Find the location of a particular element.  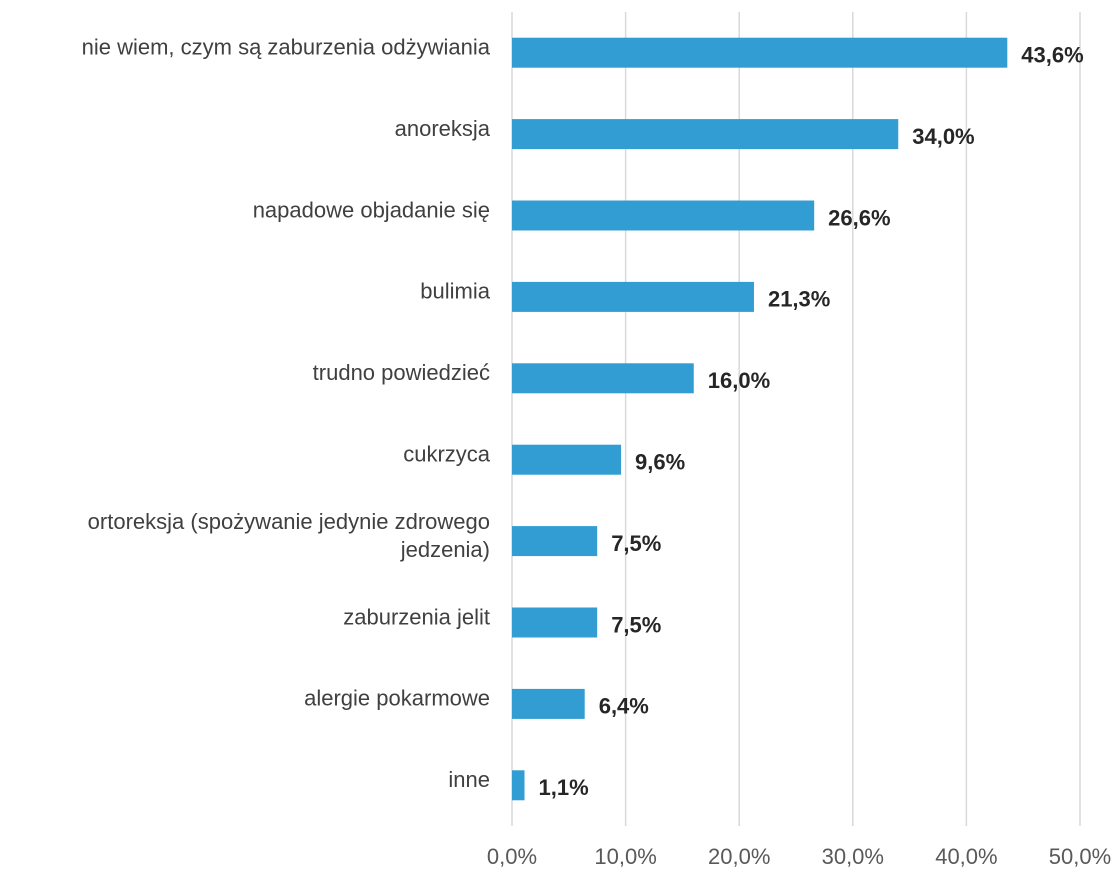

data-label: 21,3% is located at coordinates (799, 299).